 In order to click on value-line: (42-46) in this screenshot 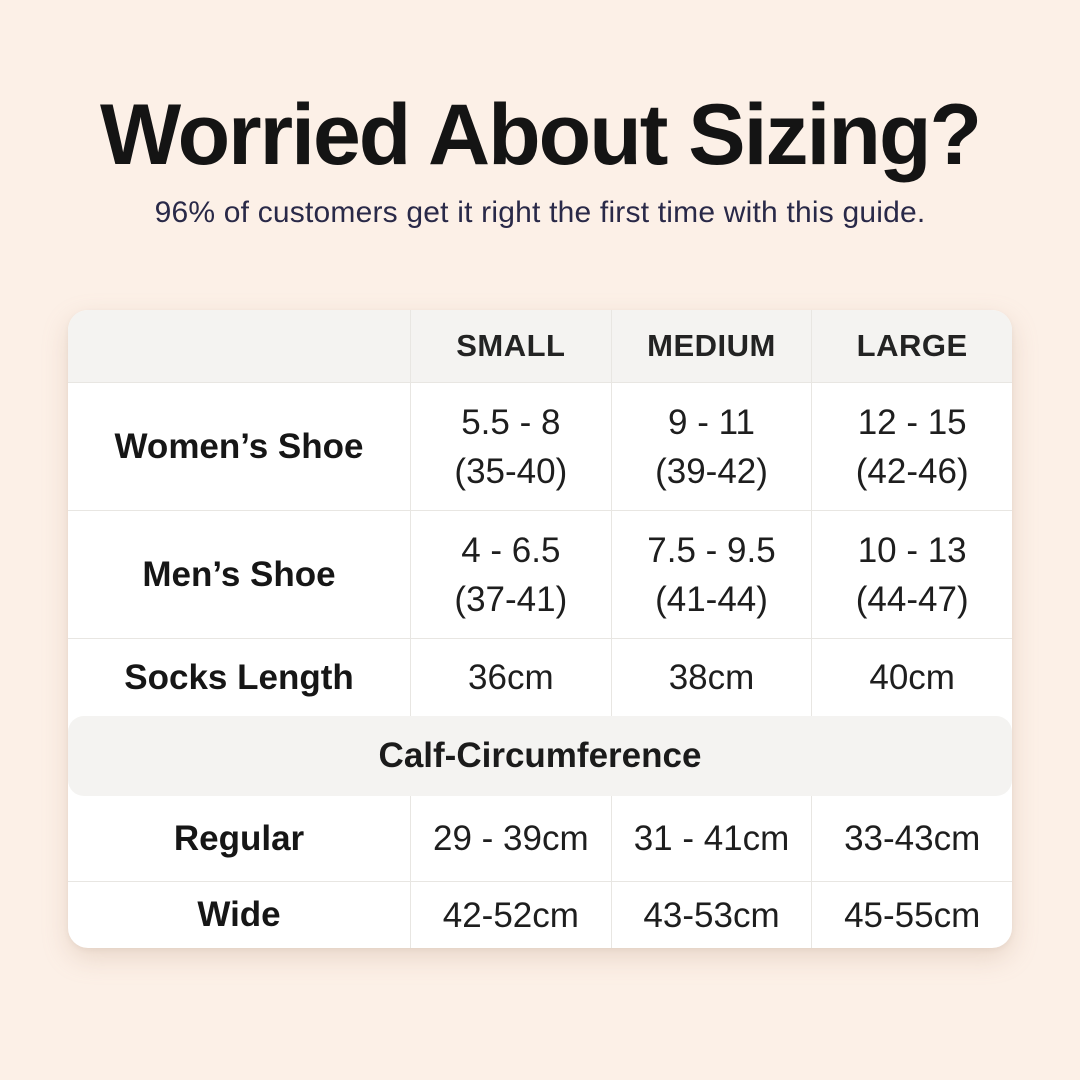, I will do `click(912, 471)`.